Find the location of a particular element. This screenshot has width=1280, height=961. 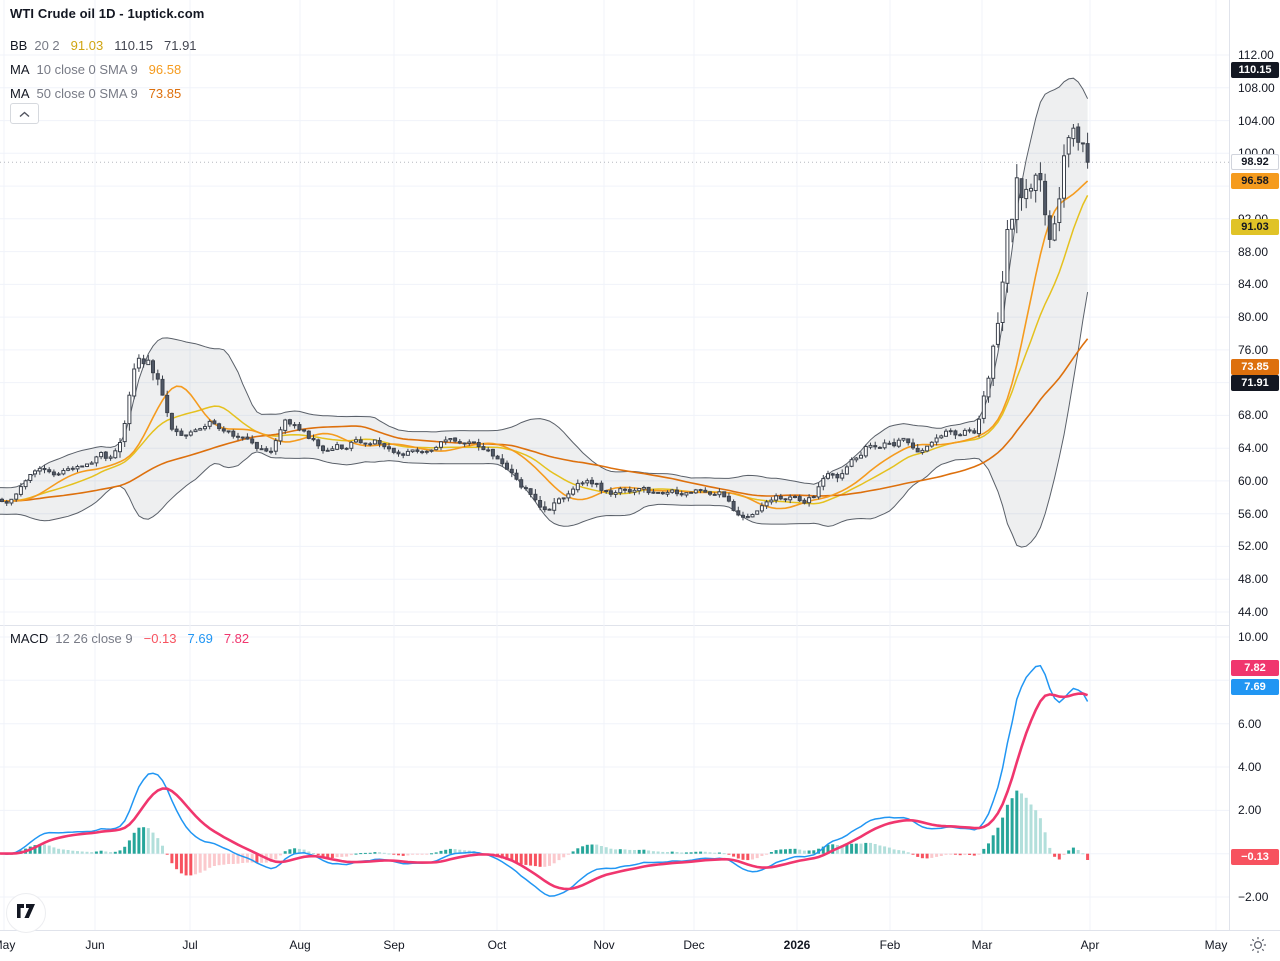

macd-axis-label: 6.00 is located at coordinates (1250, 724).